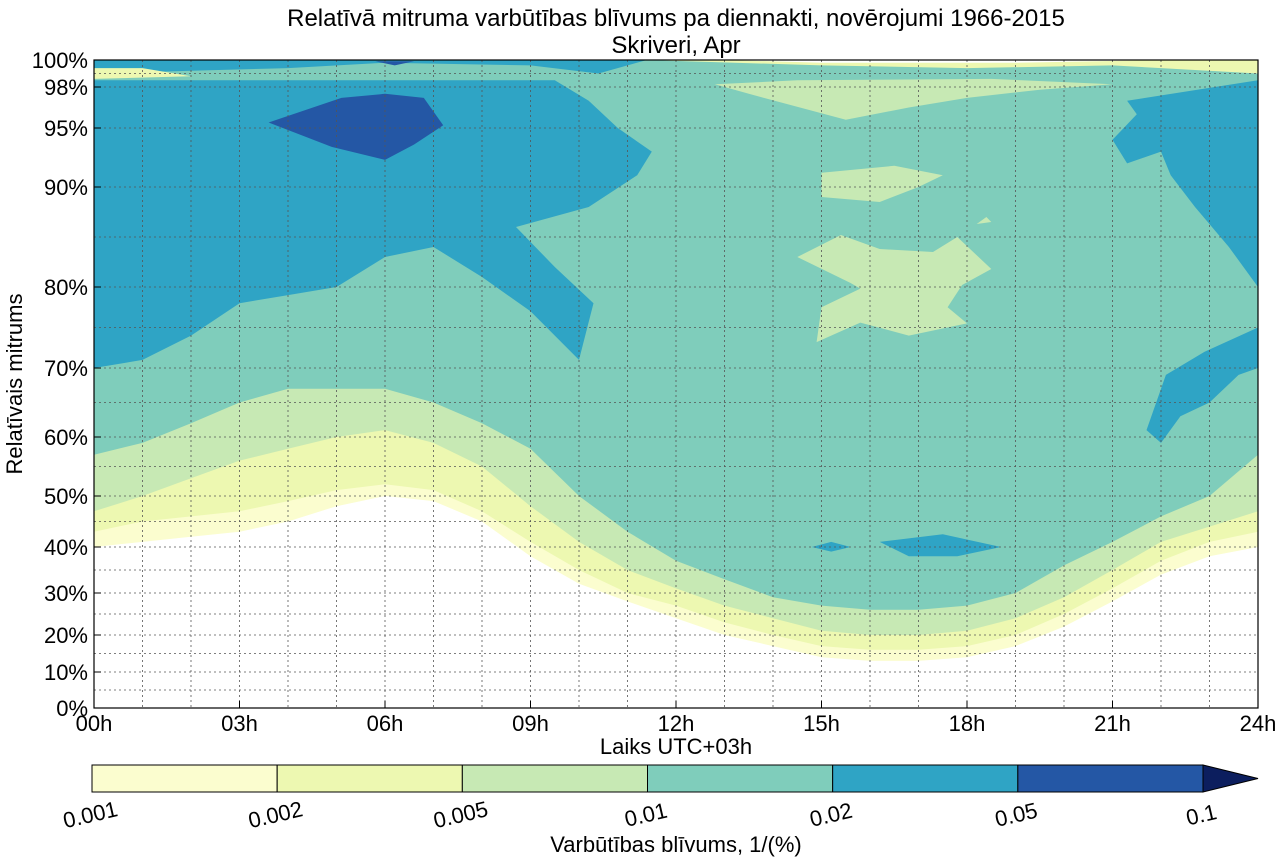  What do you see at coordinates (675, 844) in the screenshot?
I see `colorbar-label: Varbūtības blīvums, 1/(%)` at bounding box center [675, 844].